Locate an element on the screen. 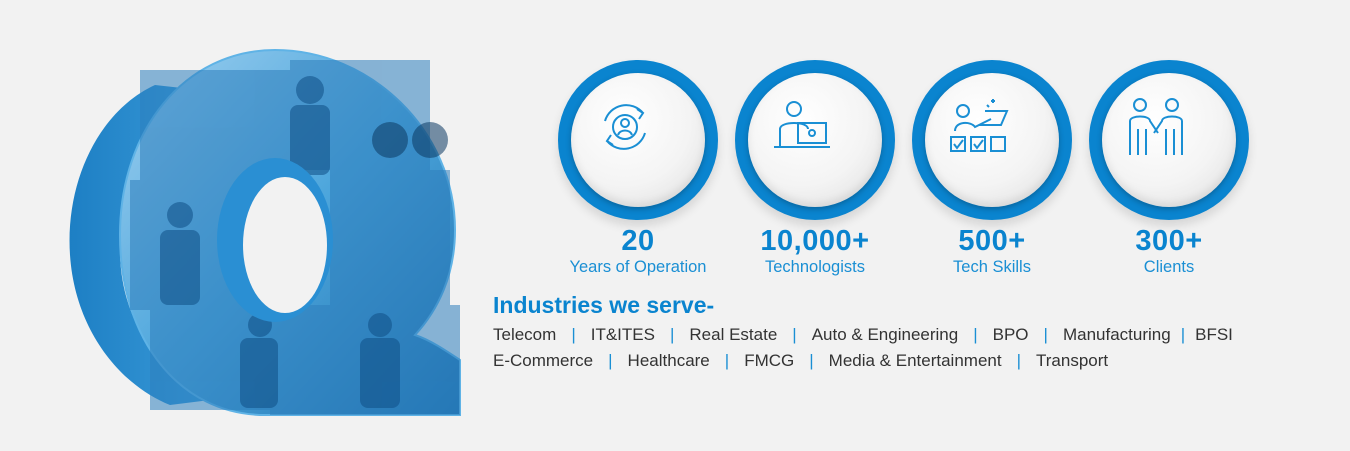  industry-item: Manufacturing is located at coordinates (1116, 334).